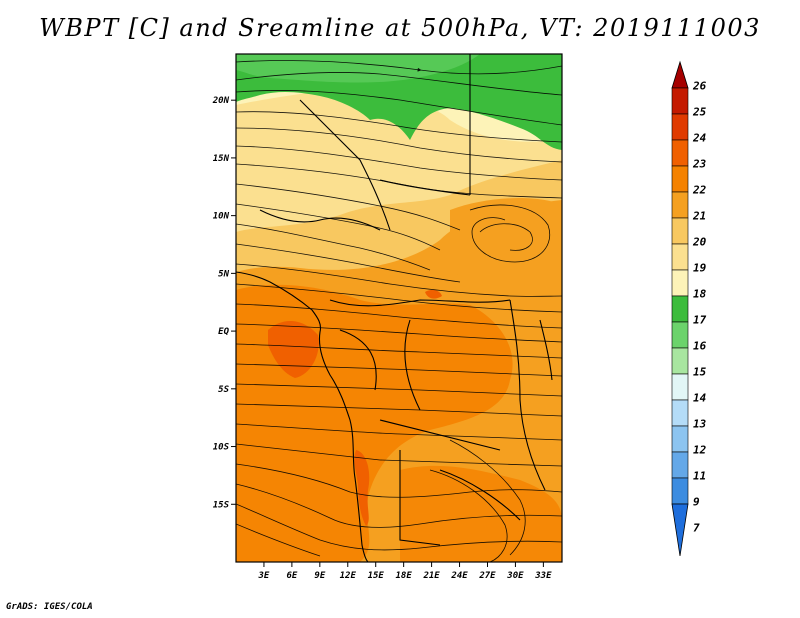 The width and height of the screenshot is (800, 618). I want to click on latitude-axis: 20N 15N 10N 5N EQ 5S 10S 15S, so click(224, 303).